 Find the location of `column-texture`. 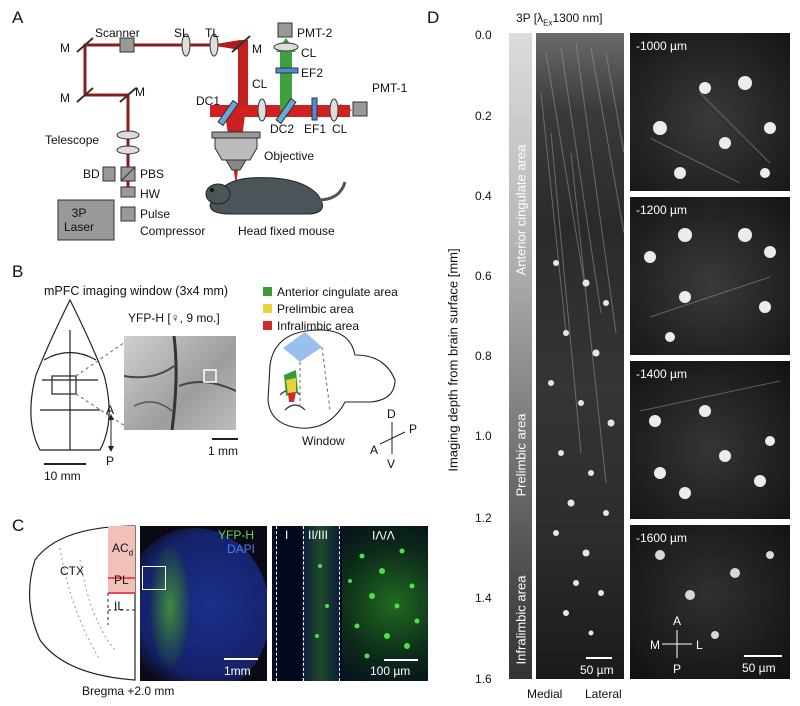

column-texture is located at coordinates (582, 339).